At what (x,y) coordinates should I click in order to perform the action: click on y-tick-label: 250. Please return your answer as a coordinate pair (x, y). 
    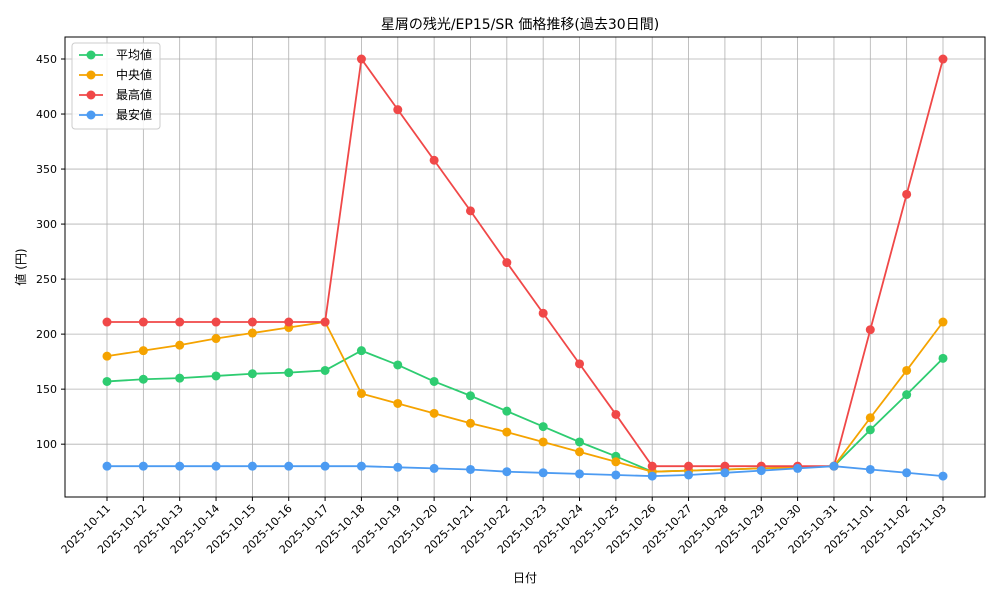
    Looking at the image, I should click on (46, 279).